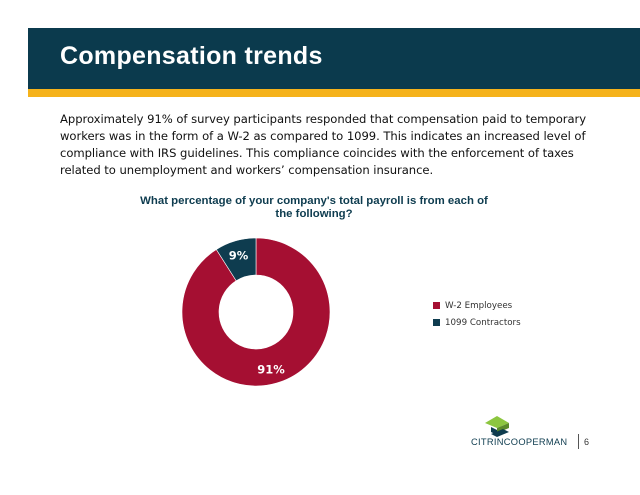  What do you see at coordinates (239, 256) in the screenshot?
I see `slice-label-1: 9%` at bounding box center [239, 256].